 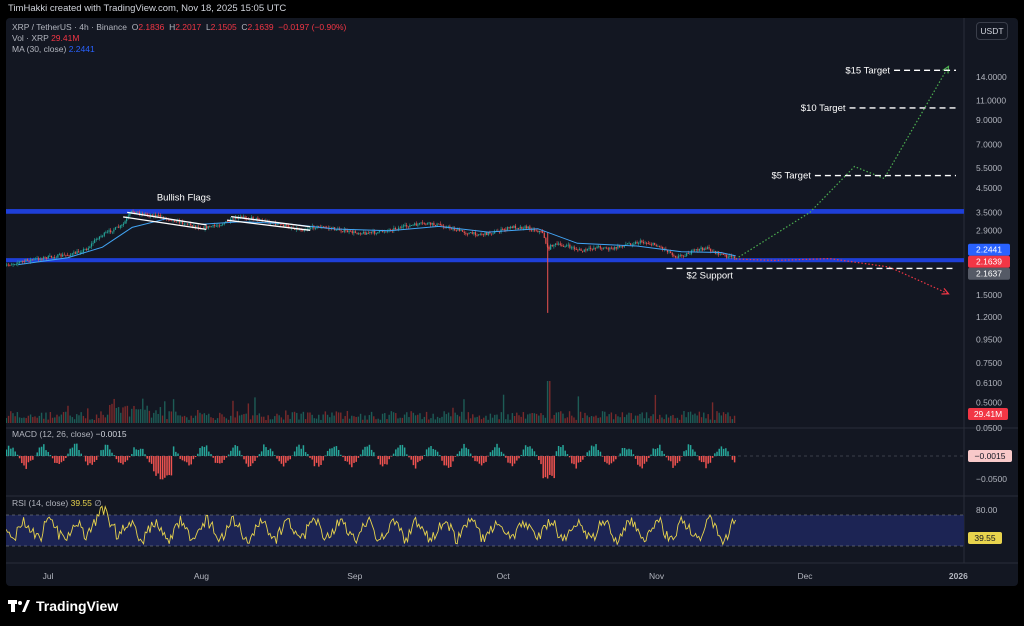 What do you see at coordinates (992, 31) in the screenshot?
I see `currency-button: USDT` at bounding box center [992, 31].